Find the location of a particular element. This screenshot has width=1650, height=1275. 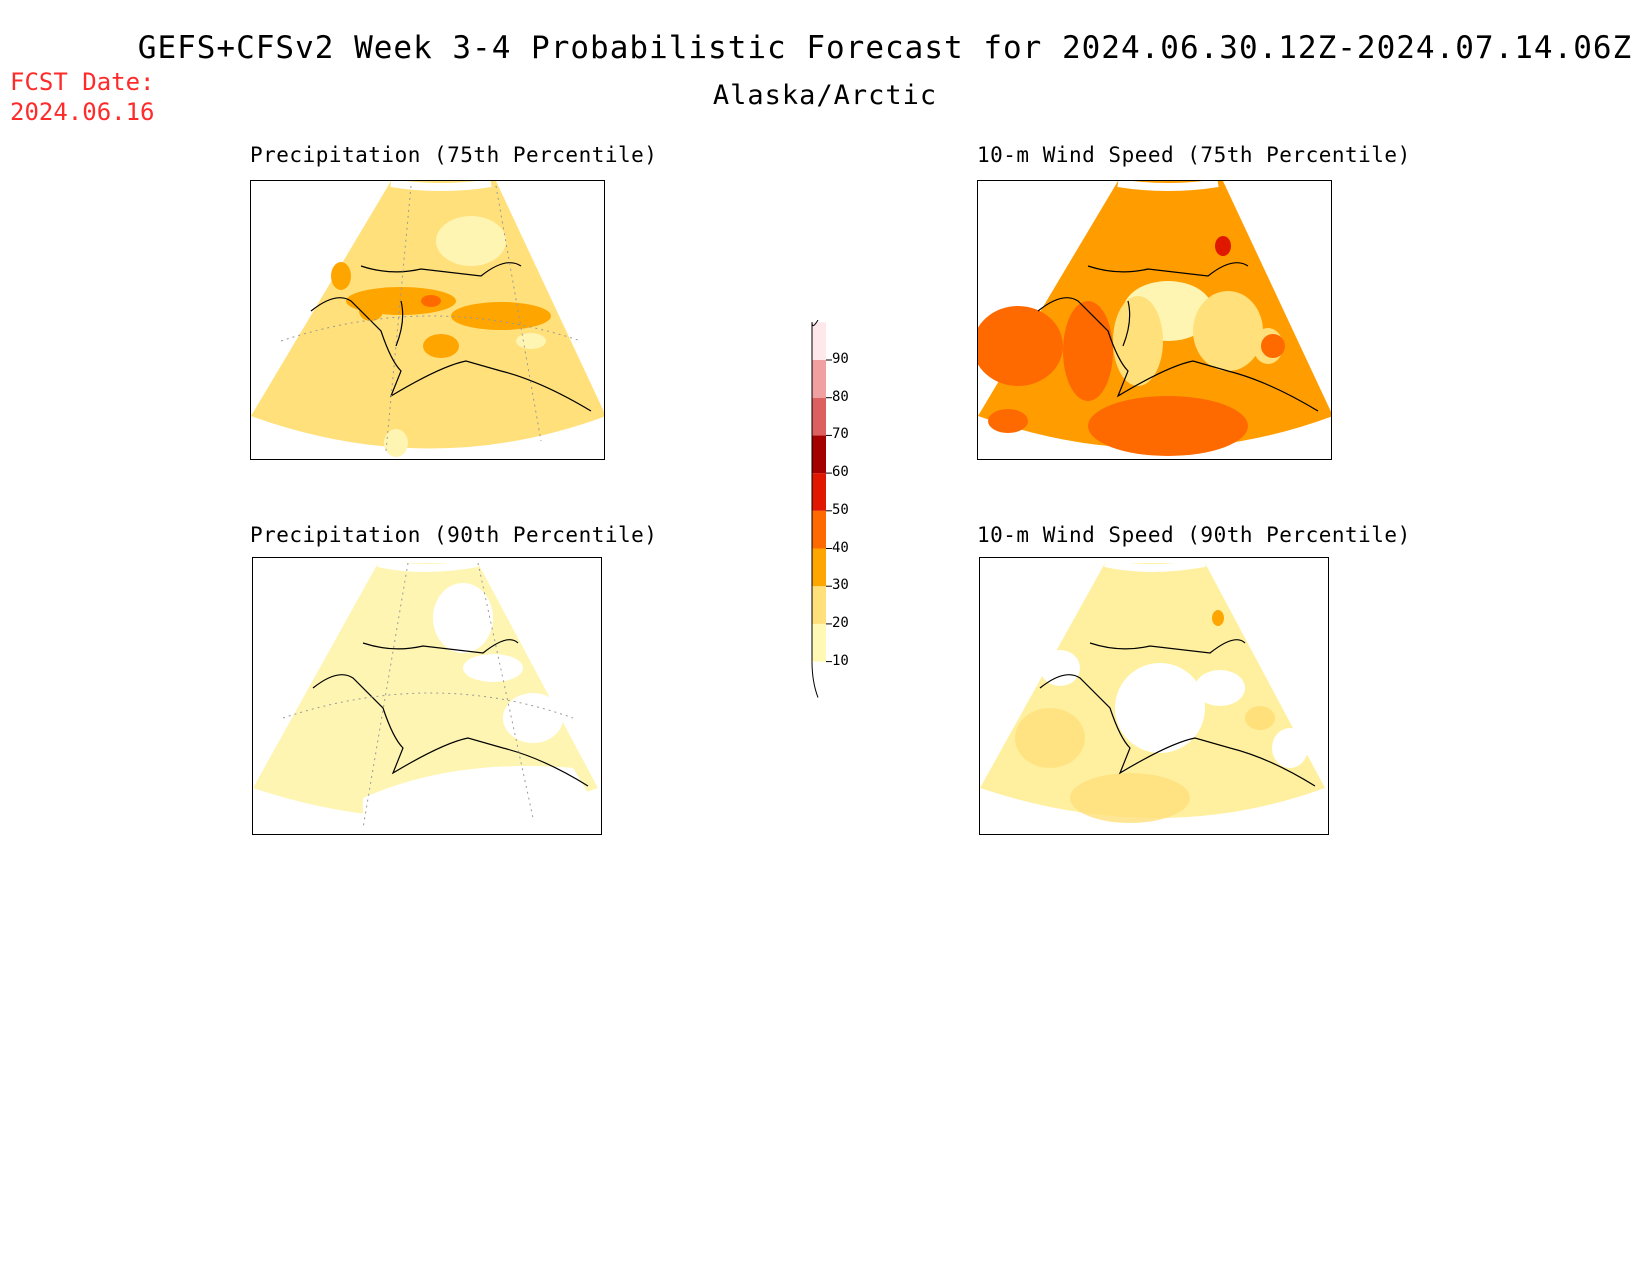

map-precip75 is located at coordinates (427, 319).